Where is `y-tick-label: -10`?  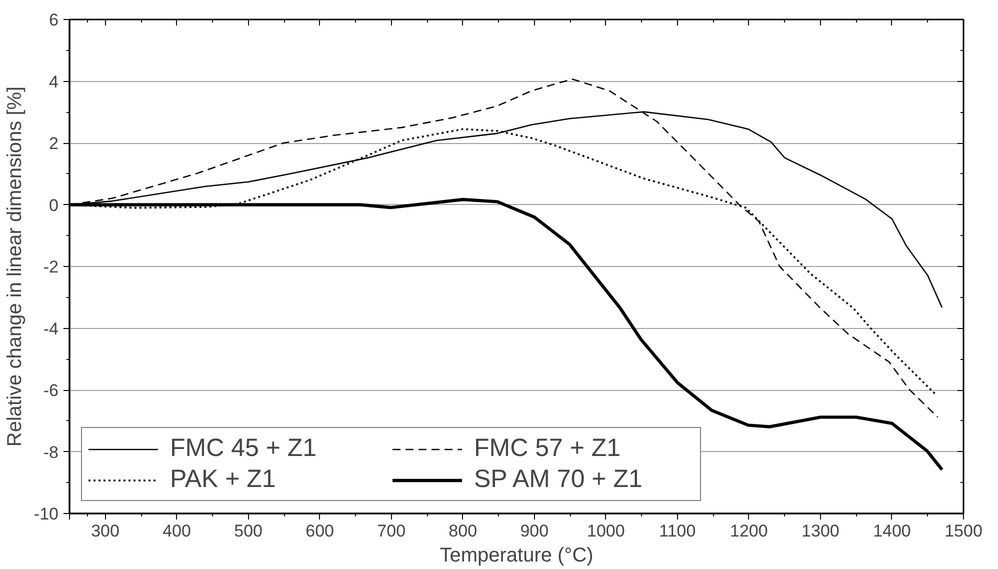 y-tick-label: -10 is located at coordinates (46, 514).